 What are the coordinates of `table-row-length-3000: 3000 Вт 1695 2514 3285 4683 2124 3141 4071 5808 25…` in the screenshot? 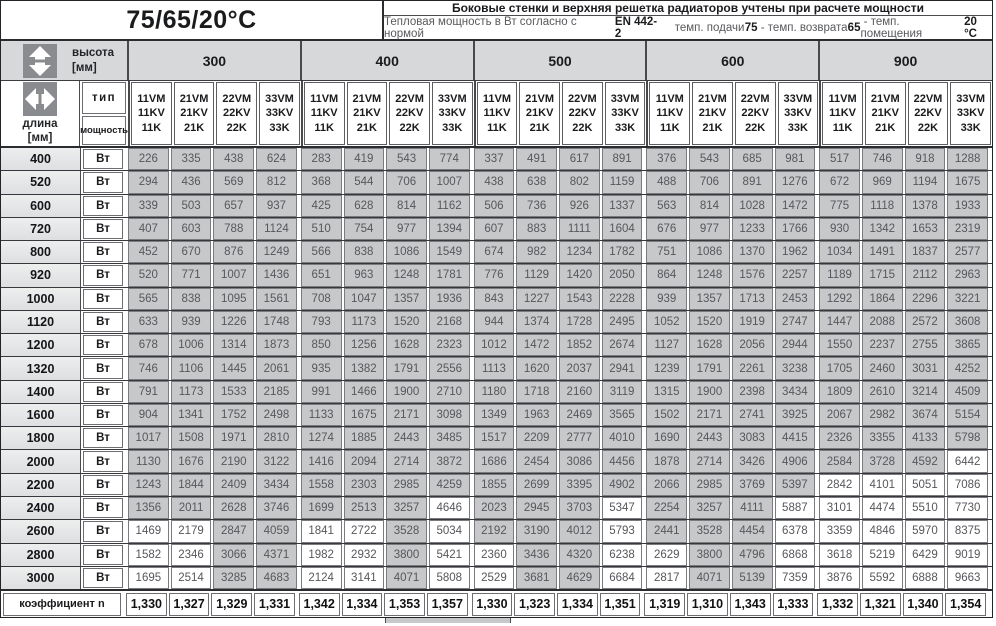 It's located at (496, 579).